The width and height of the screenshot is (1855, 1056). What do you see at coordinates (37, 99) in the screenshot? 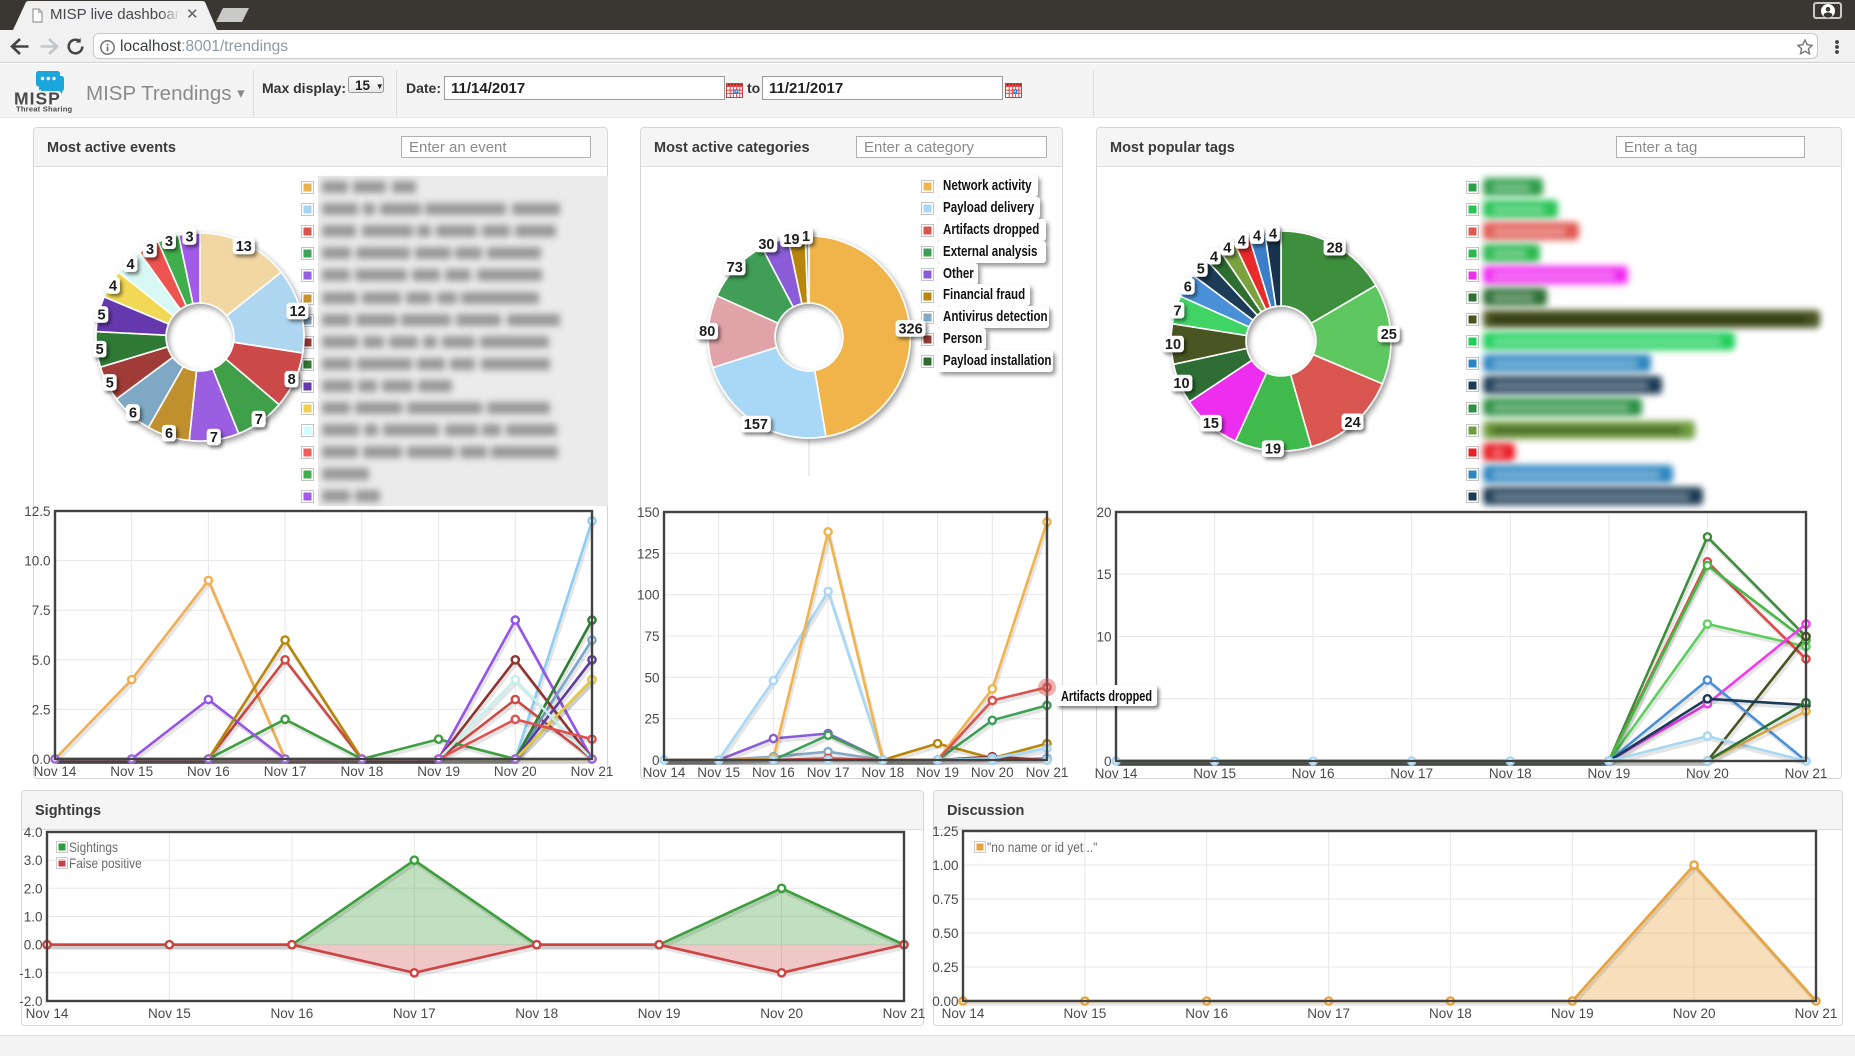
I see `svg-text: MISP` at bounding box center [37, 99].